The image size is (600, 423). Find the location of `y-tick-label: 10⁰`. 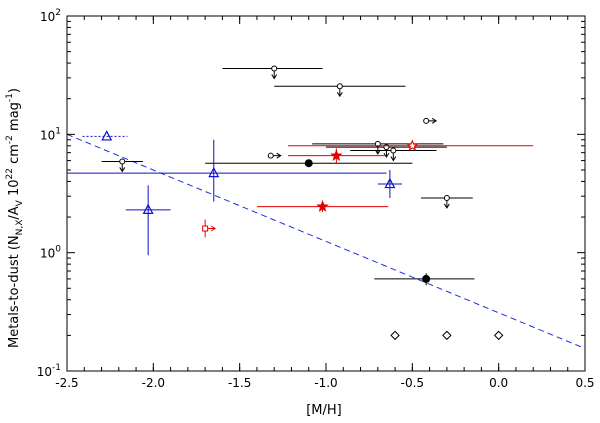

y-tick-label: 10⁰ is located at coordinates (50, 253).